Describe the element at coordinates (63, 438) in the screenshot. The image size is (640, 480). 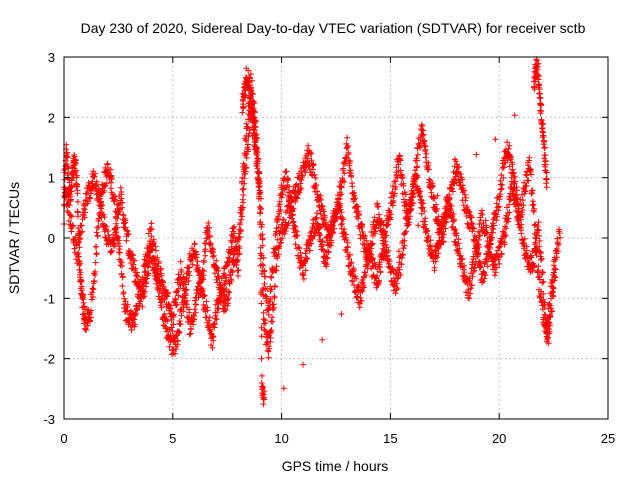
I see `x-tick-label: 0` at that location.